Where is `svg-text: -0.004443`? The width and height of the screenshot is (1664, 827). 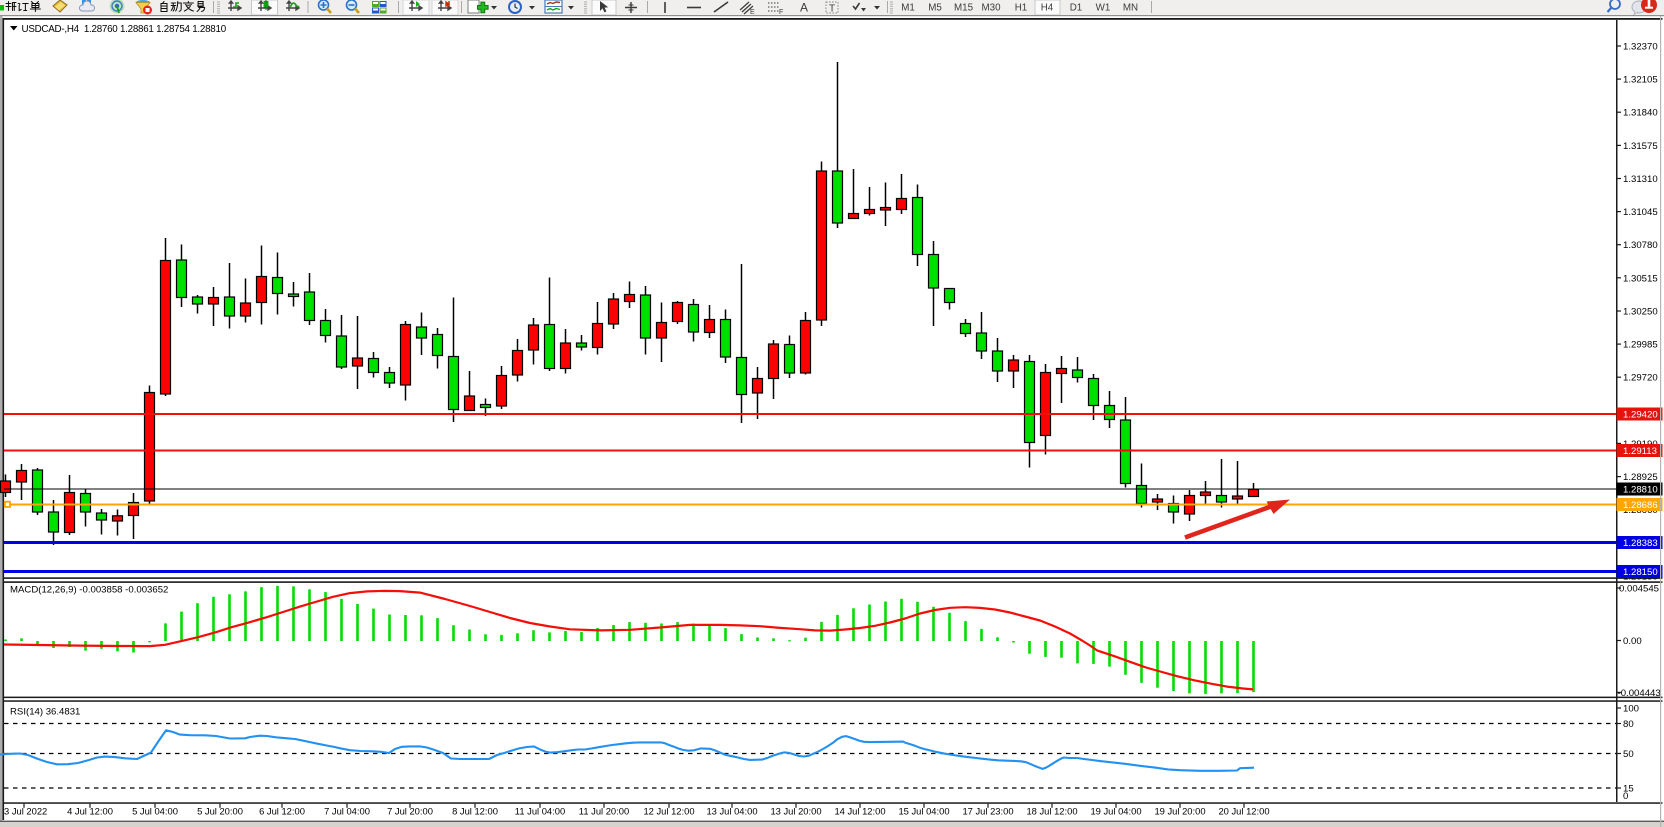
svg-text: -0.004443 is located at coordinates (1639, 693).